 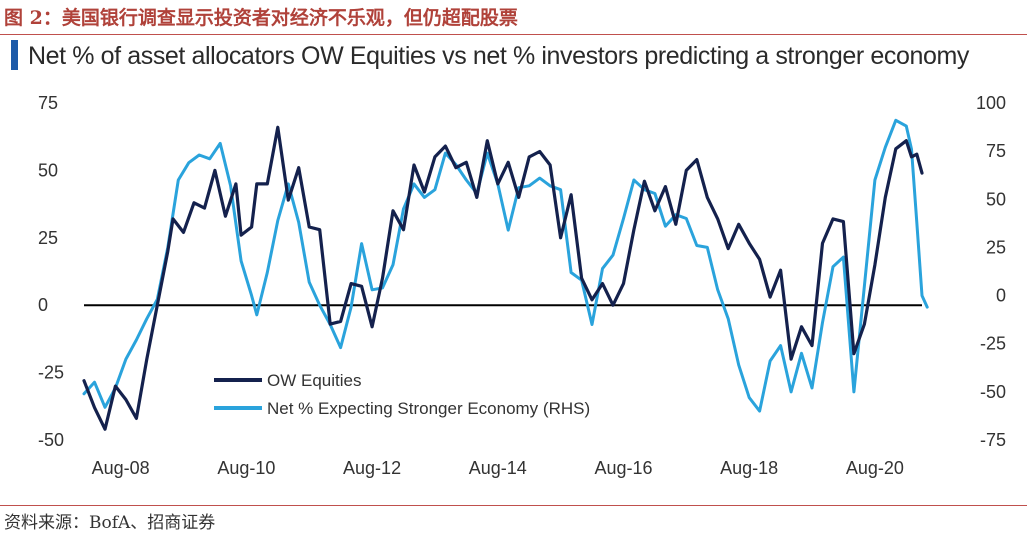 What do you see at coordinates (749, 468) in the screenshot?
I see `x-tick-label: Aug-18` at bounding box center [749, 468].